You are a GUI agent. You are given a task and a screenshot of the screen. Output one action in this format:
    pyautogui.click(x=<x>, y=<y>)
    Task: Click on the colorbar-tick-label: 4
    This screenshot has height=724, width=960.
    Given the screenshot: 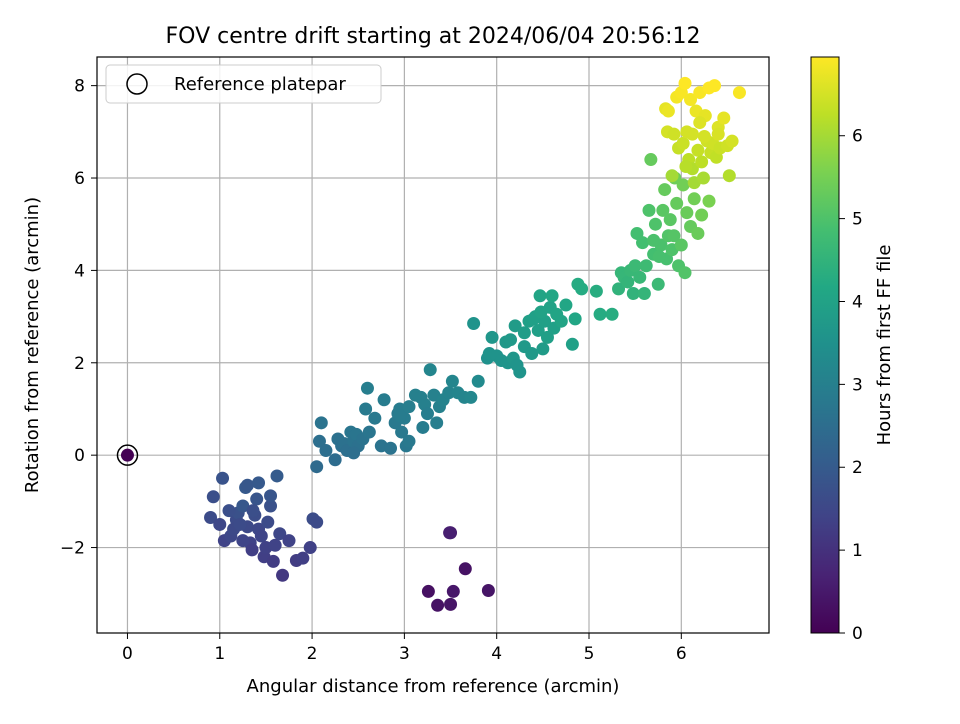 What is the action you would take?
    pyautogui.click(x=857, y=302)
    